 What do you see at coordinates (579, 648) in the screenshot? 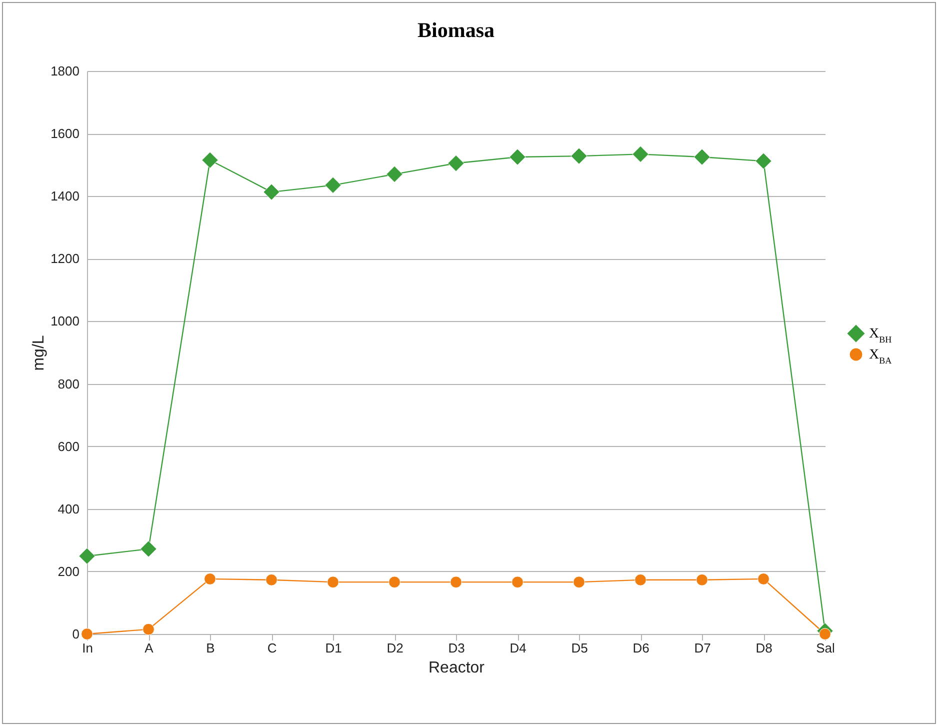
I see `x-tick-label: D5` at bounding box center [579, 648].